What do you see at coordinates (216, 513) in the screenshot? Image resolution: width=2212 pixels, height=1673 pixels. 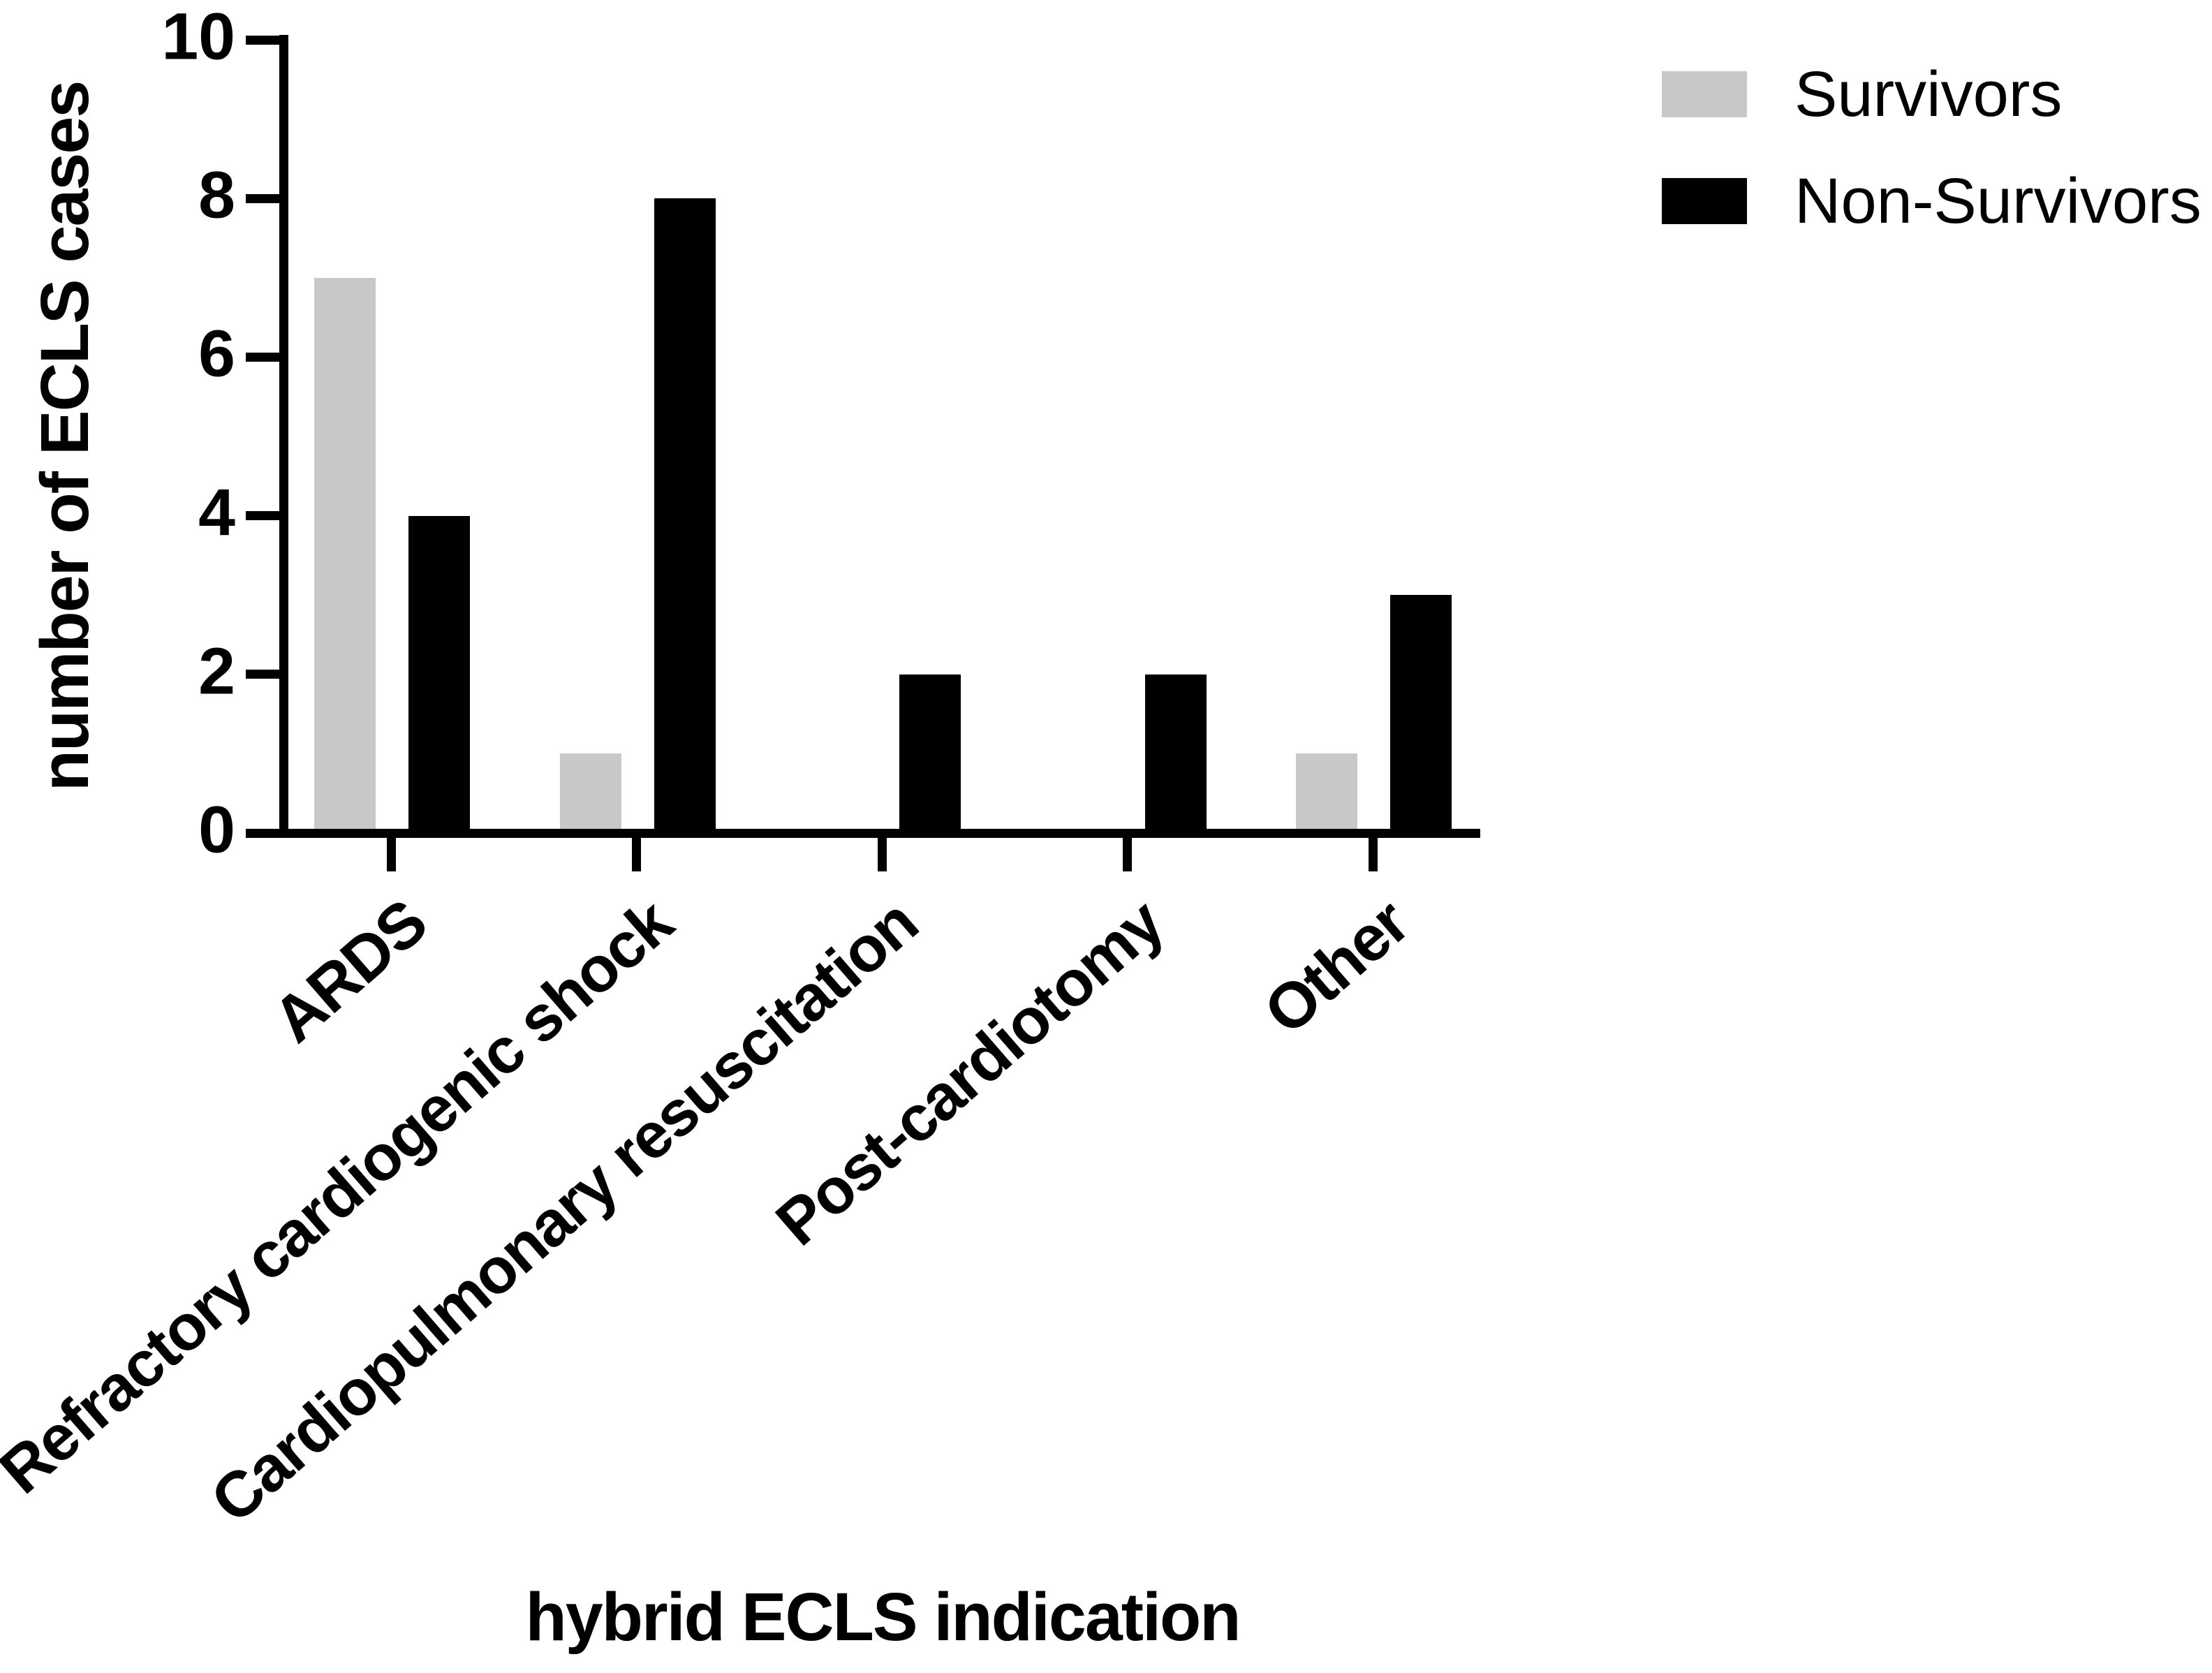 I see `y-tick-label-4: 4` at bounding box center [216, 513].